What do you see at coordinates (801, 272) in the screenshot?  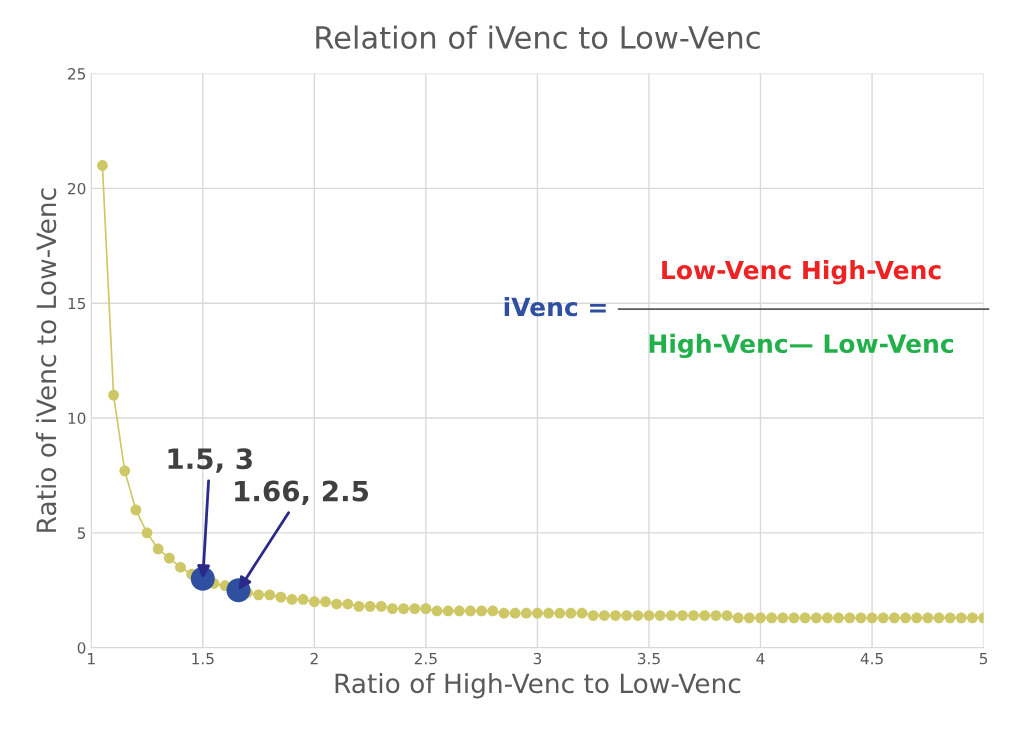 I see `annotation: Low-Venc High-Venc` at bounding box center [801, 272].